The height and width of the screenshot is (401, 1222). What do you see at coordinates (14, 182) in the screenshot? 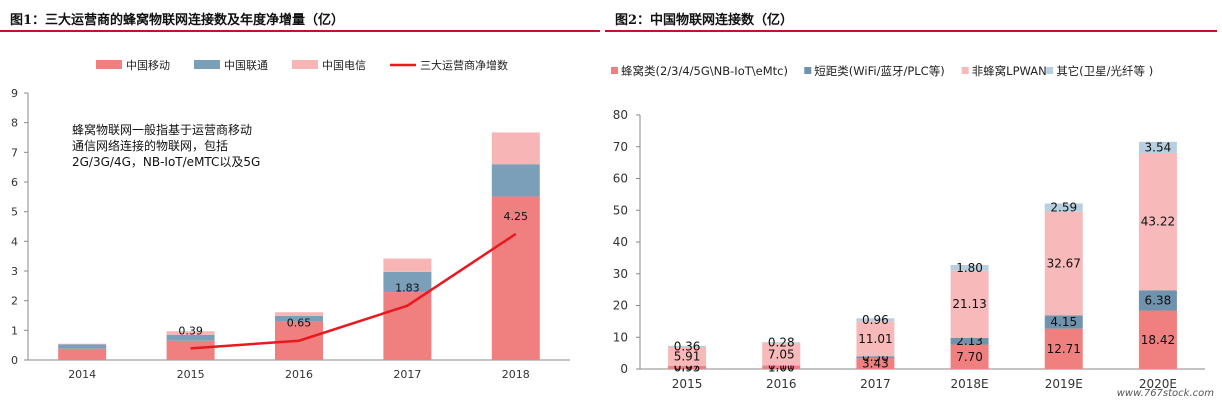
I see `y-tick-label: 6` at bounding box center [14, 182].